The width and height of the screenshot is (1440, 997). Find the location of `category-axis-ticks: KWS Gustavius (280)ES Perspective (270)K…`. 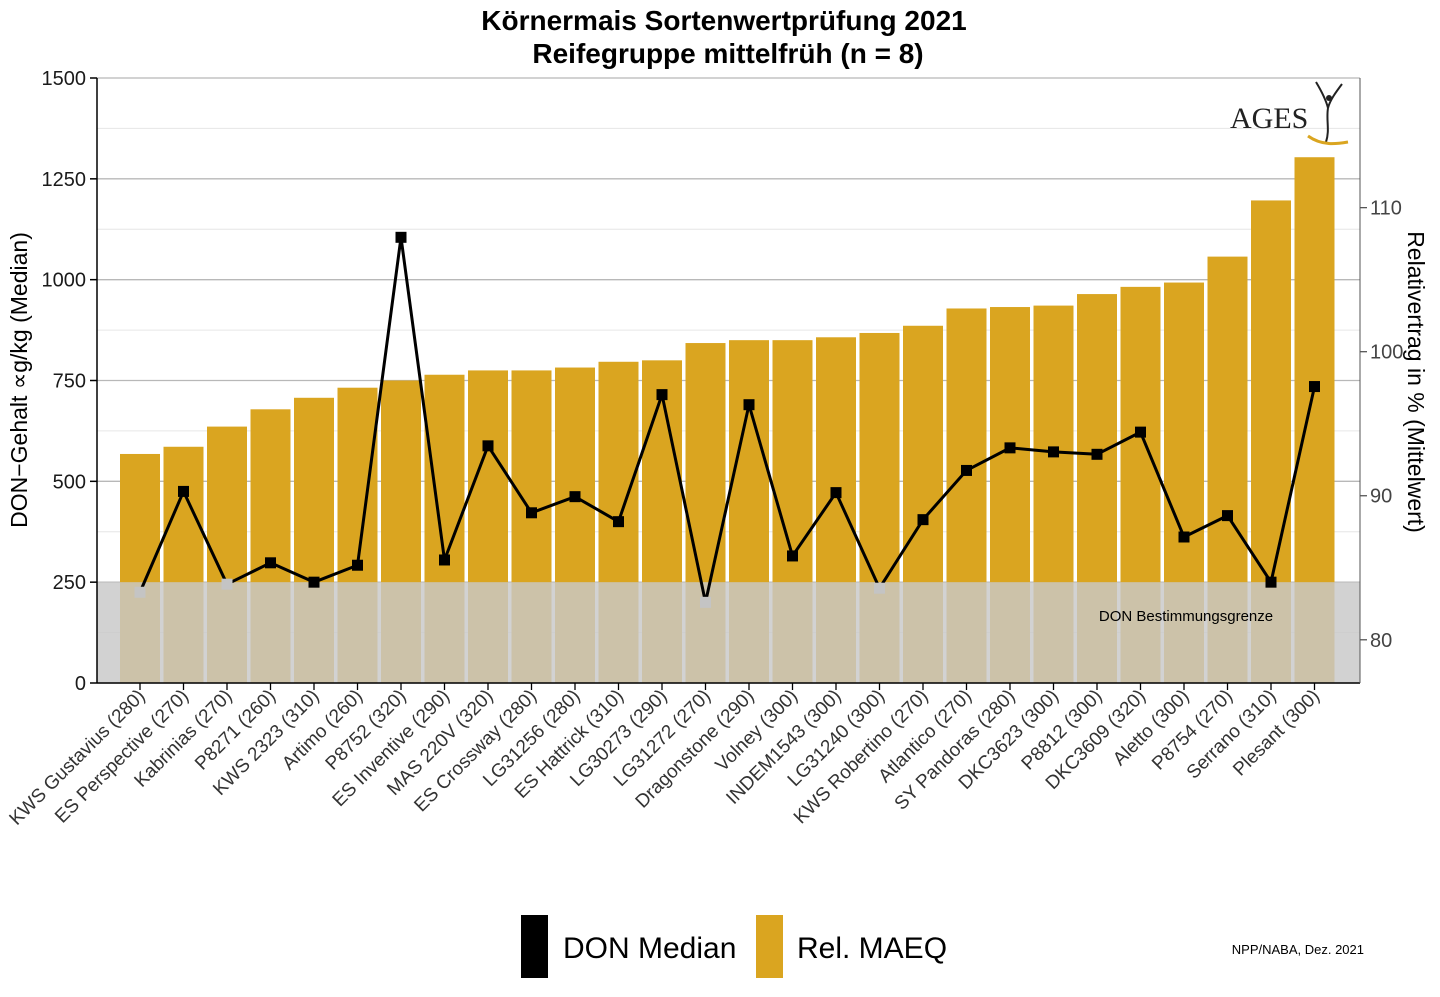

category-axis-ticks: KWS Gustavius (280)ES Perspective (270)K… is located at coordinates (665, 756).